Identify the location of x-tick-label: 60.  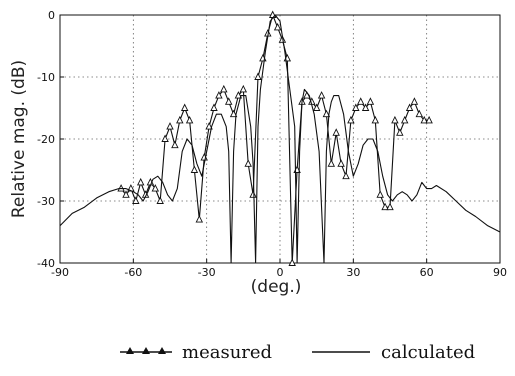
(427, 272).